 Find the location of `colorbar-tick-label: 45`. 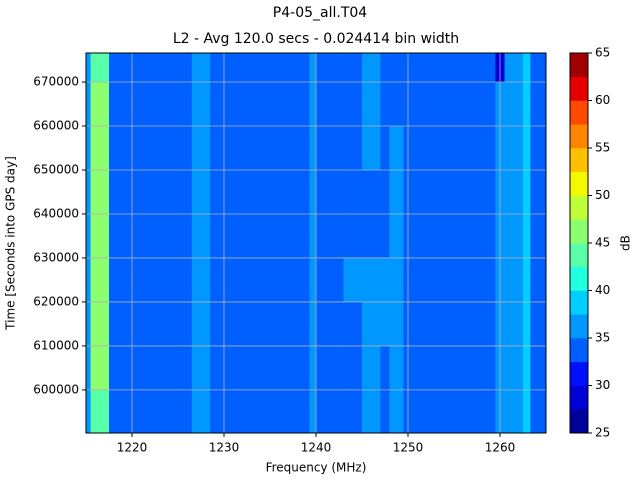

colorbar-tick-label: 45 is located at coordinates (602, 243).